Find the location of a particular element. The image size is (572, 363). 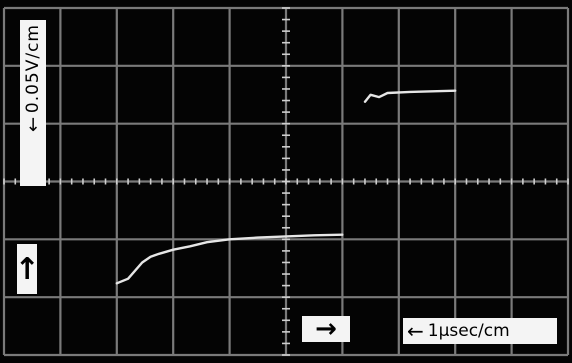

down-arrow-icon: ↓ is located at coordinates (33, 126).